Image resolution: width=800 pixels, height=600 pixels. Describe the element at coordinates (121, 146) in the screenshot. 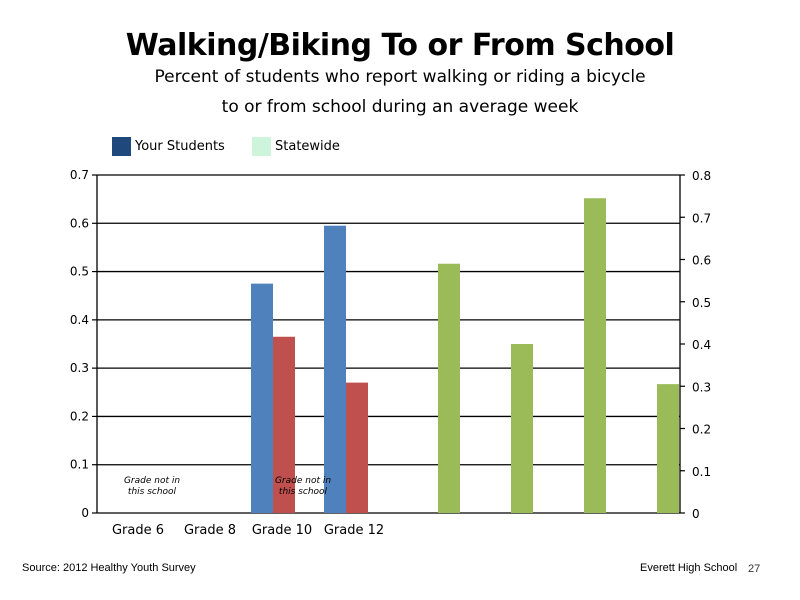

I see `legend-swatch-your-students` at that location.